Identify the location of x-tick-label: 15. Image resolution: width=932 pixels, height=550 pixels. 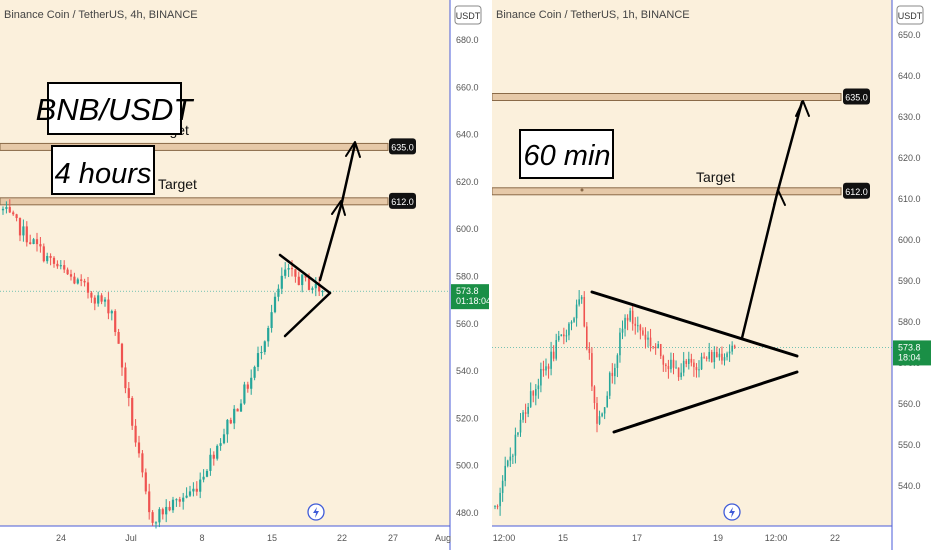
(272, 538).